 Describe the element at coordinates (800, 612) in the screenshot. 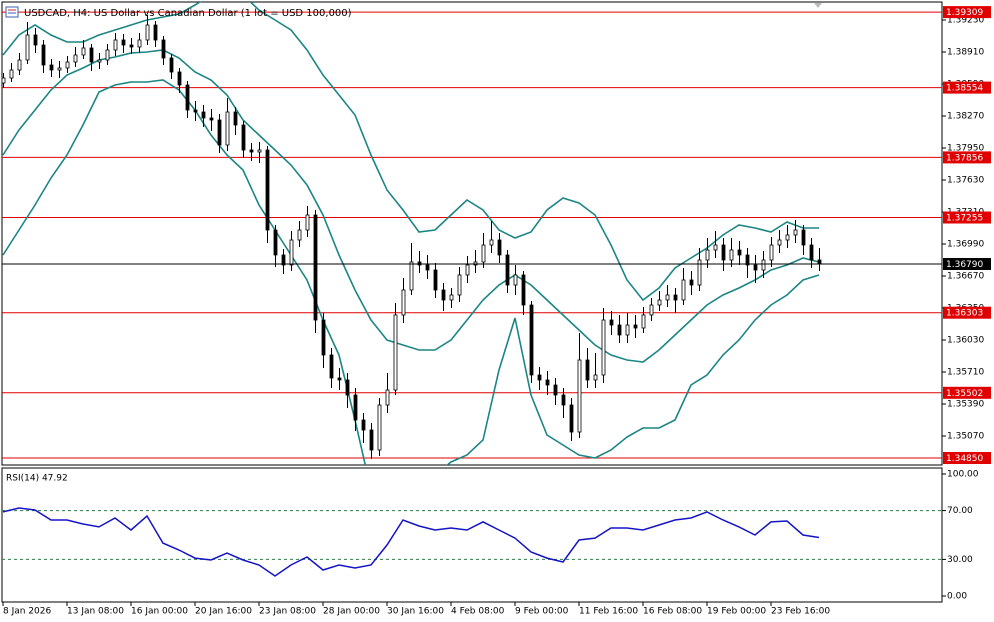

I see `x-tick-label: 23 Feb 16:00` at that location.